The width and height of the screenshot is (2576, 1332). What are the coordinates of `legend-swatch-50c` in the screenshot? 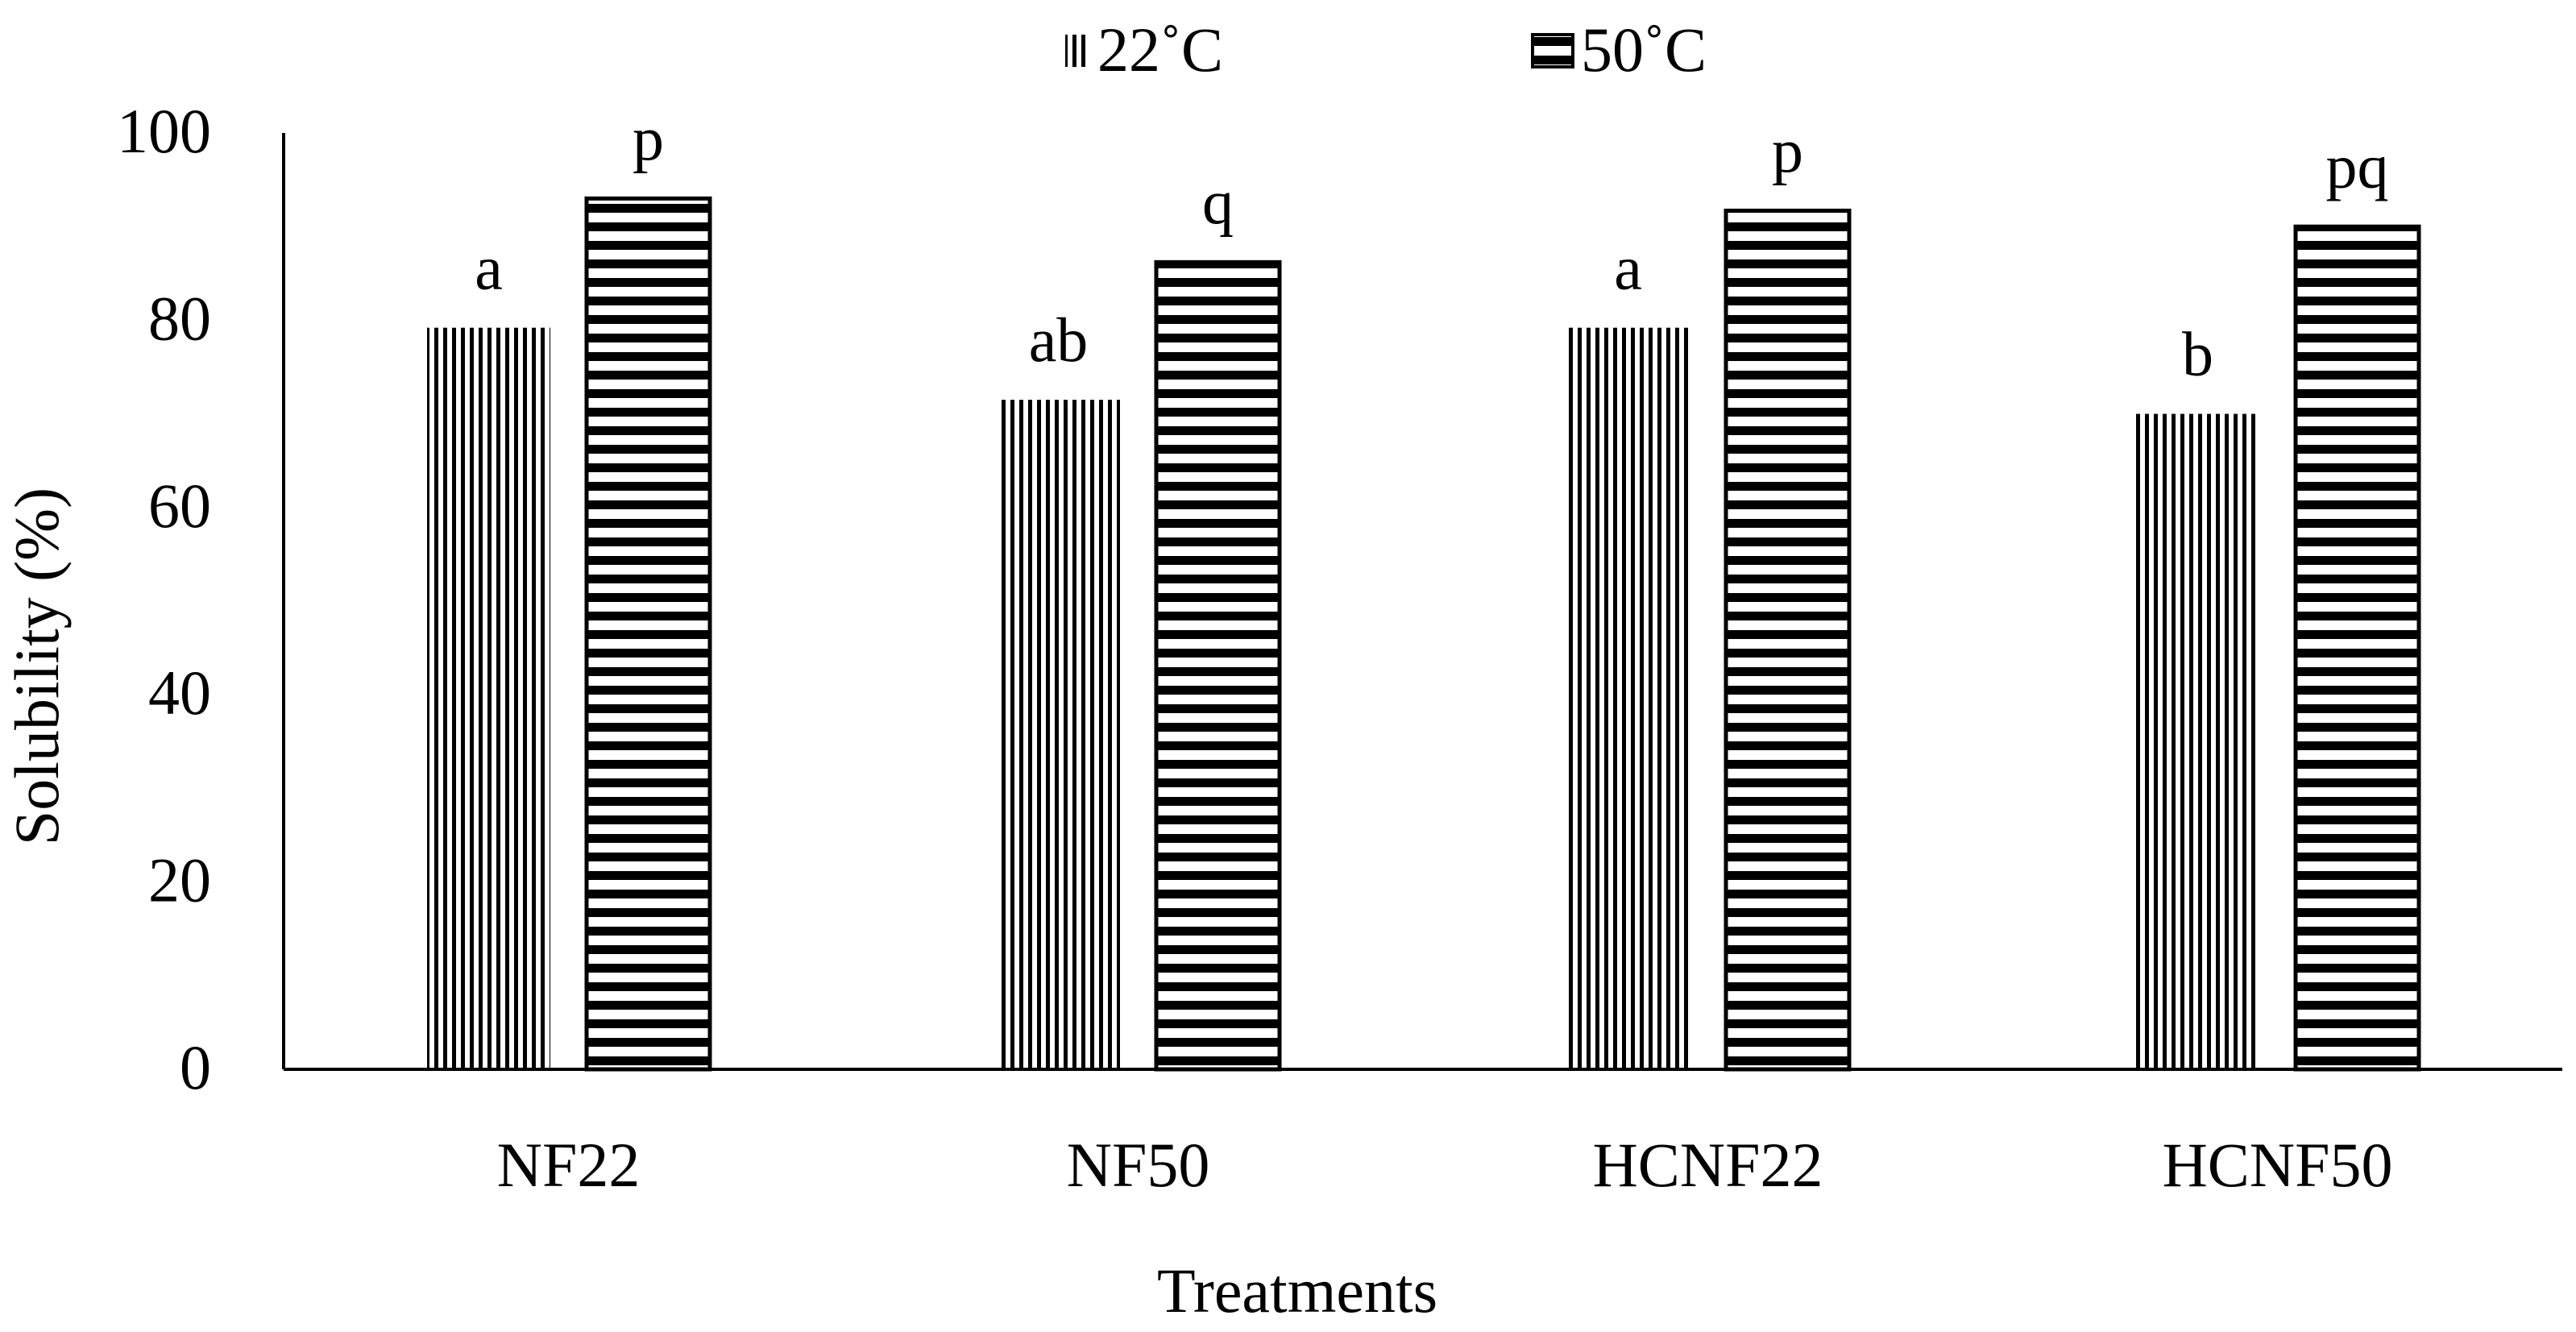 It's located at (1552, 50).